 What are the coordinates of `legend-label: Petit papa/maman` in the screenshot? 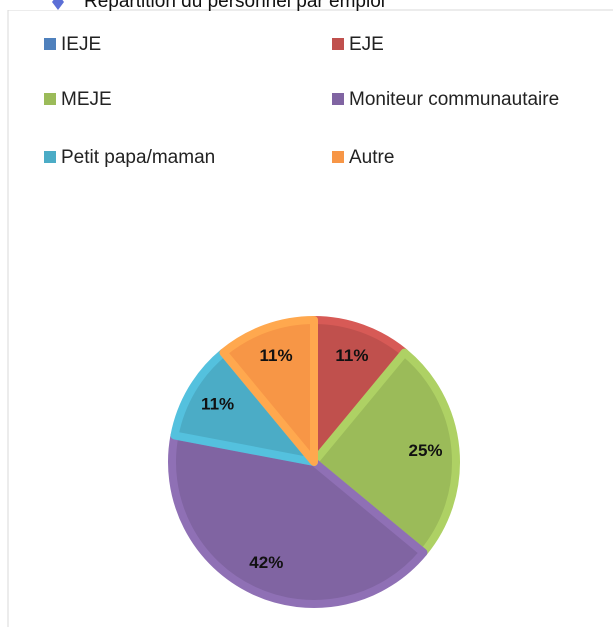 It's located at (138, 157).